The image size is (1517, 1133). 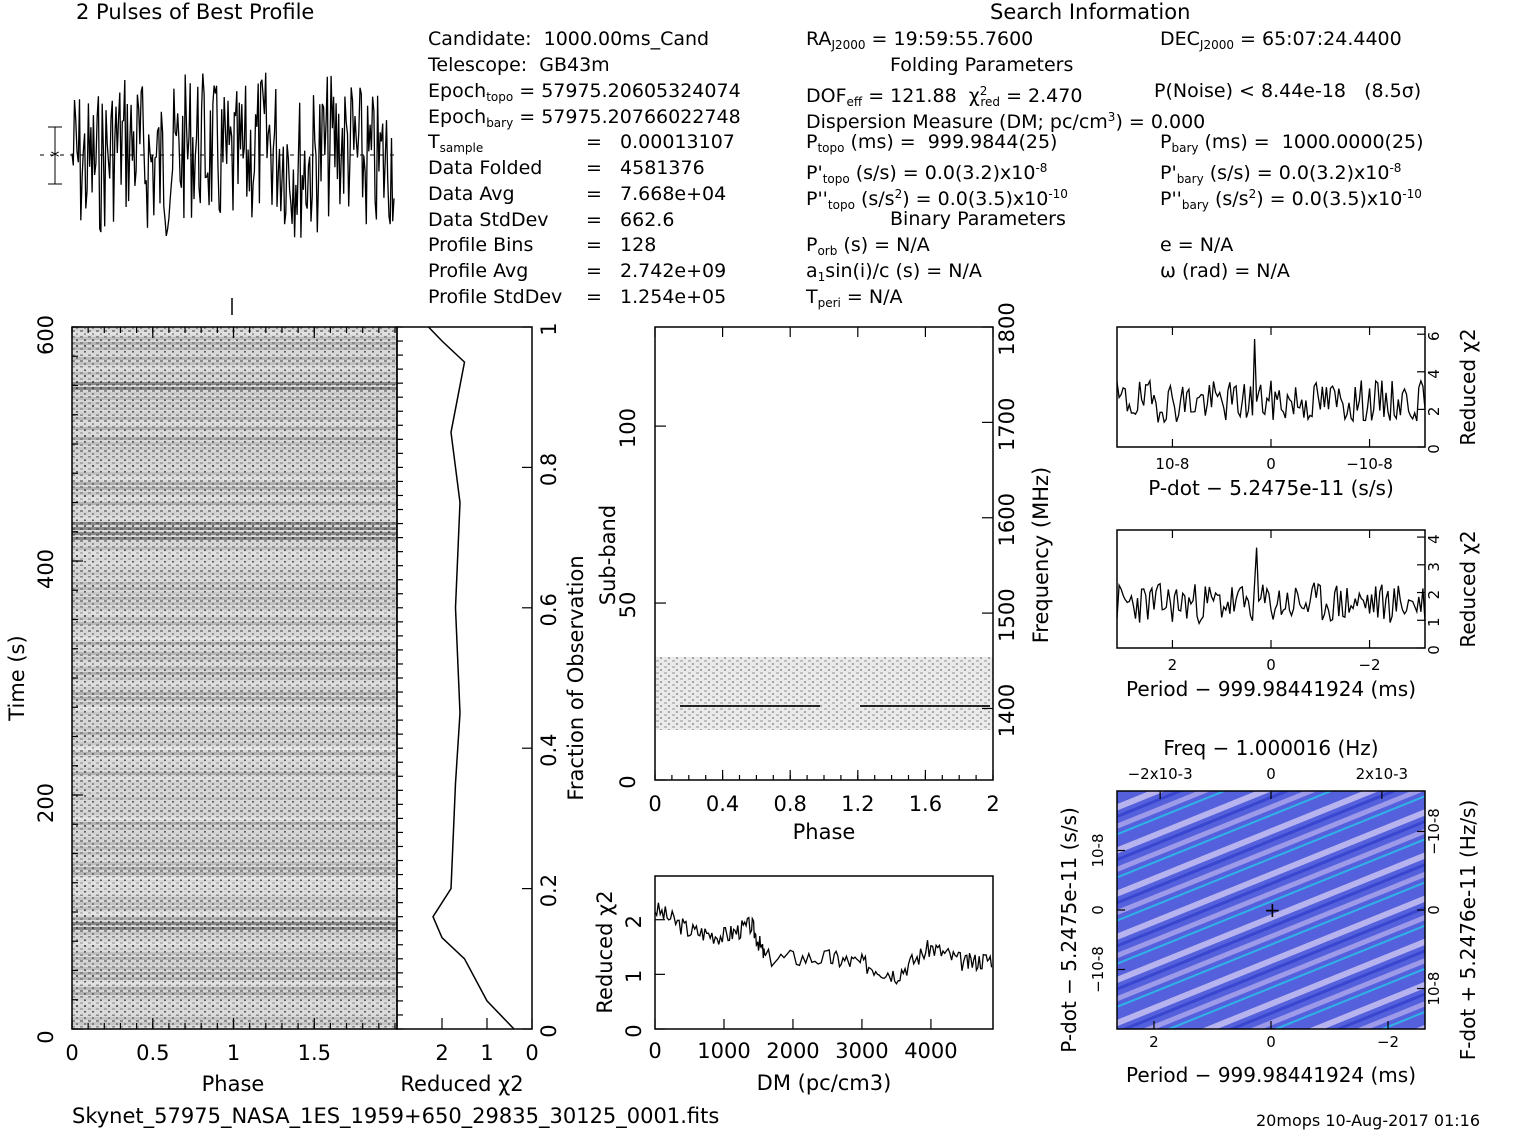 I want to click on subband-tick-label: 0, so click(x=628, y=781).